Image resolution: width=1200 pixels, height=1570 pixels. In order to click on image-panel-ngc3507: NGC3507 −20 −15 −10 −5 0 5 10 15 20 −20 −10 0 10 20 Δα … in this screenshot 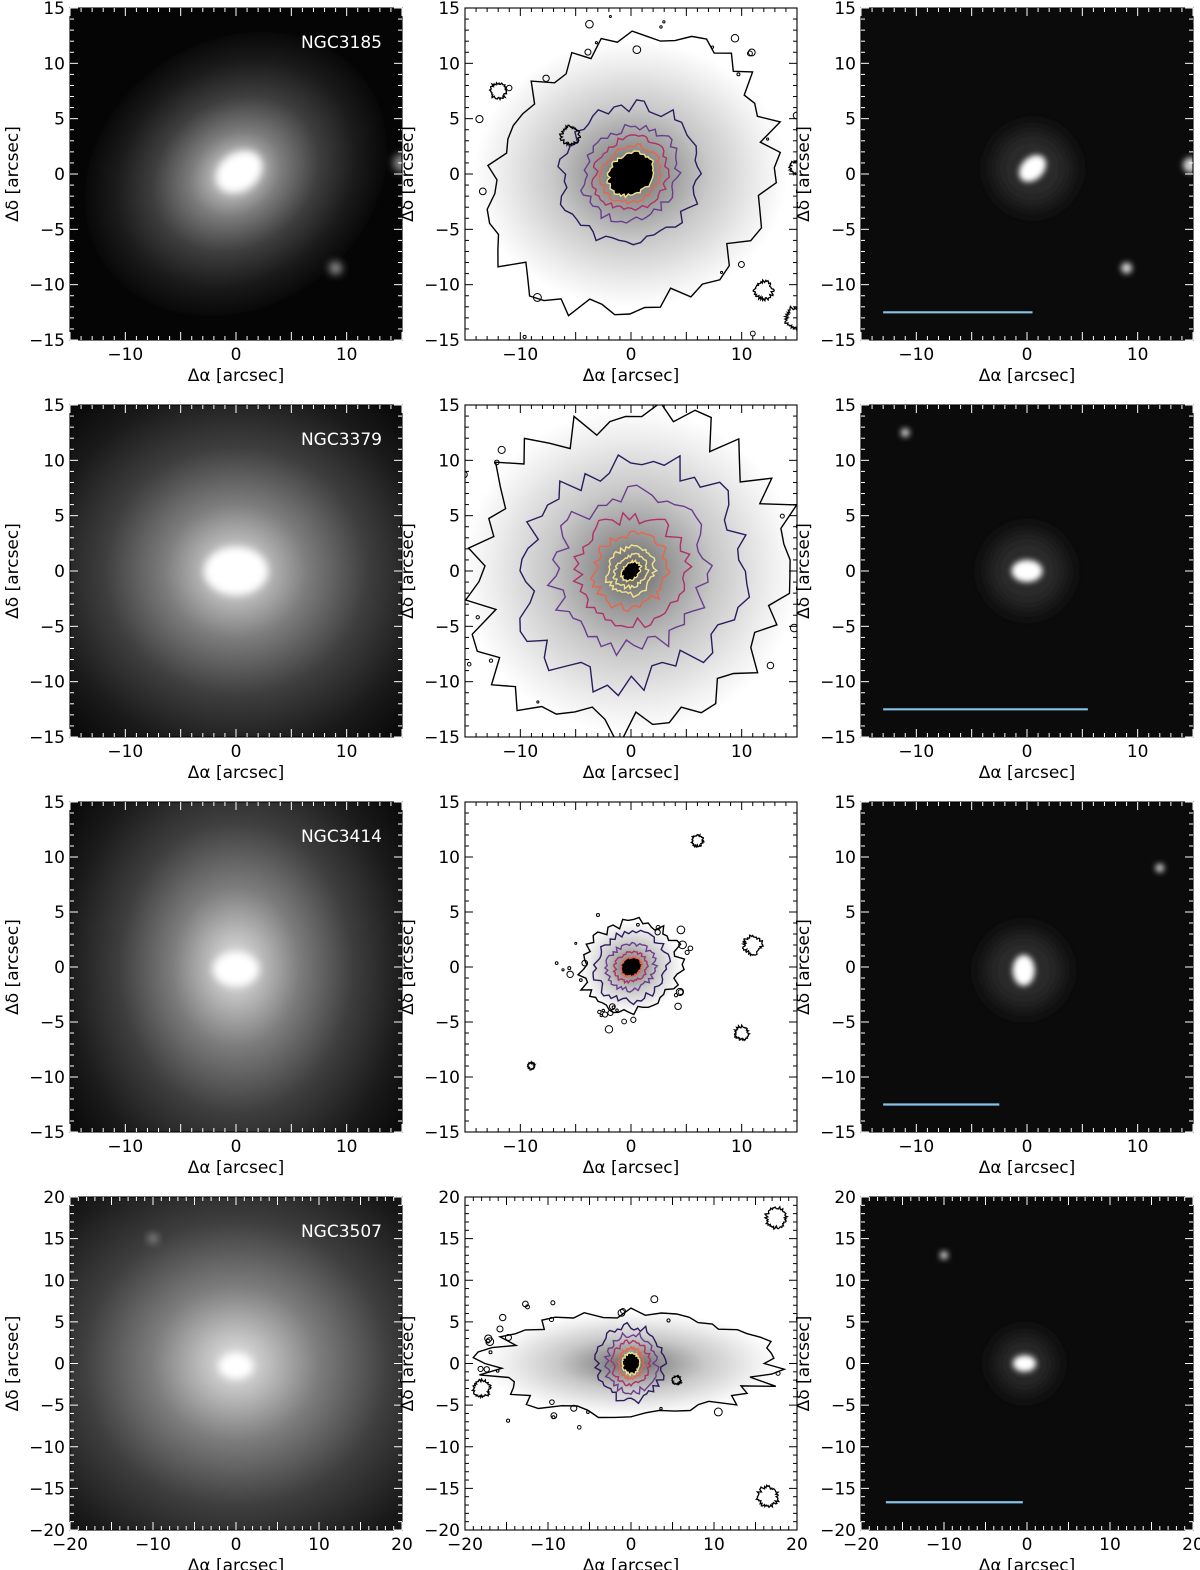, I will do `click(208, 1379)`.